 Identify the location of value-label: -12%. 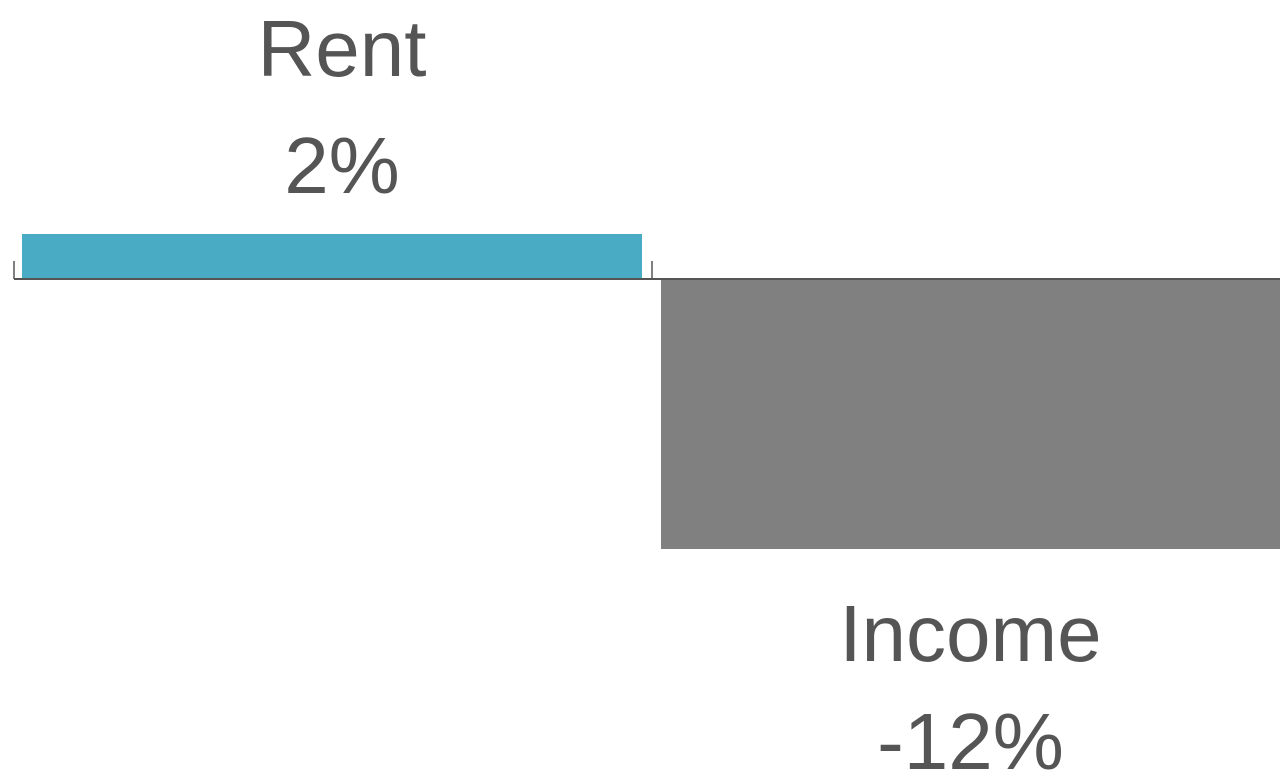
(970, 740).